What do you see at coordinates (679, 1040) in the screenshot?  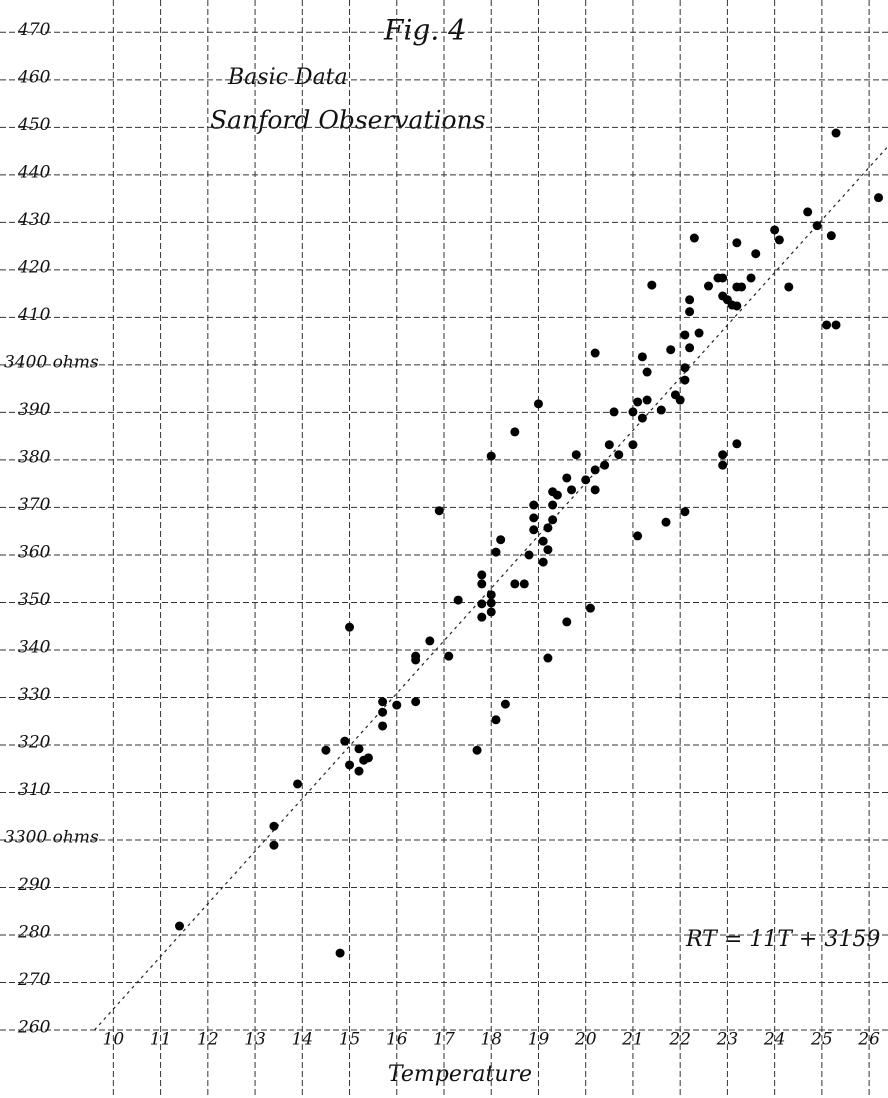 I see `x-tick-label: 22` at bounding box center [679, 1040].